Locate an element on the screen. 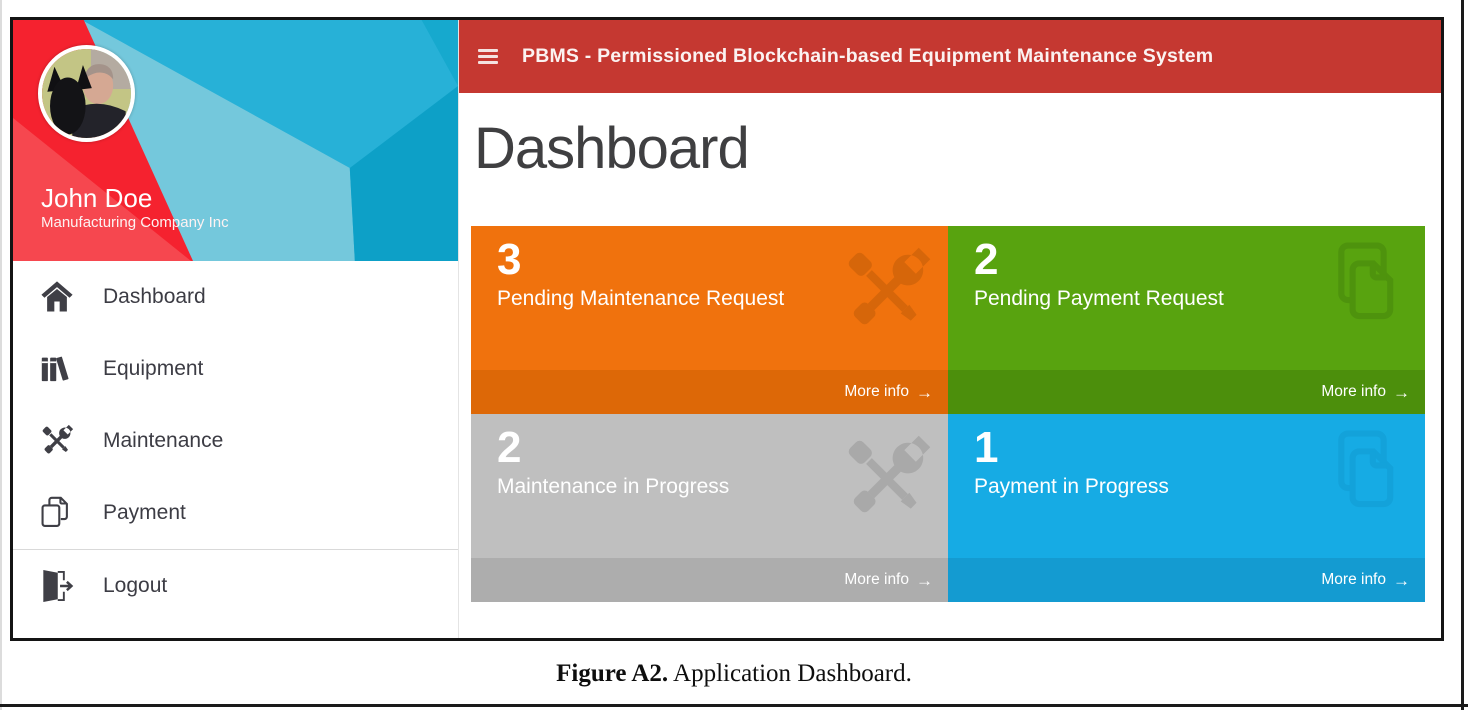 This screenshot has width=1468, height=710. tile-pending-payment-request: 2 Pending Payment Request is located at coordinates (1186, 320).